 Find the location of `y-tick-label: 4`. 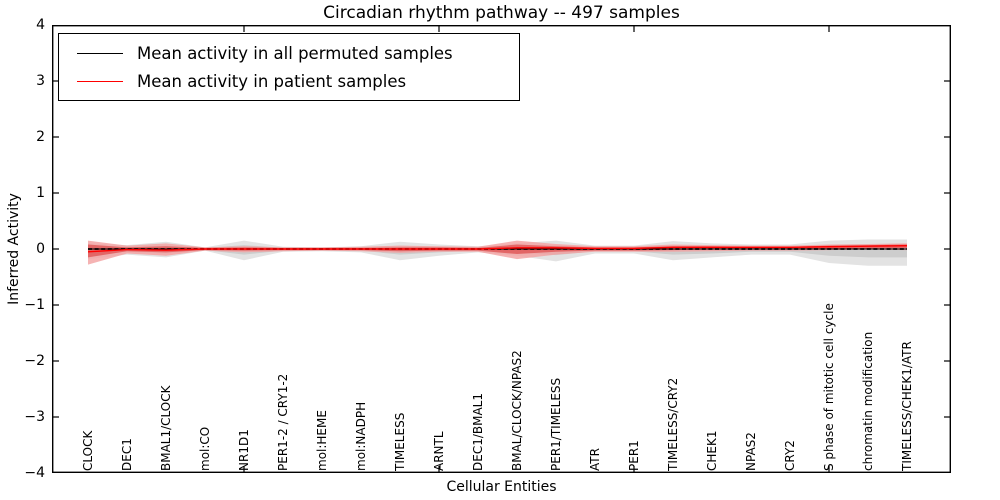

y-tick-label: 4 is located at coordinates (40, 25).